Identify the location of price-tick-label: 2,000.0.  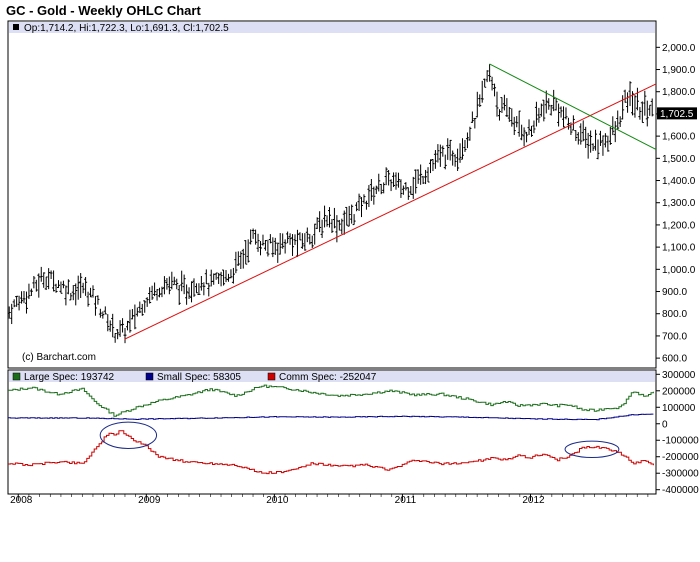
(679, 48).